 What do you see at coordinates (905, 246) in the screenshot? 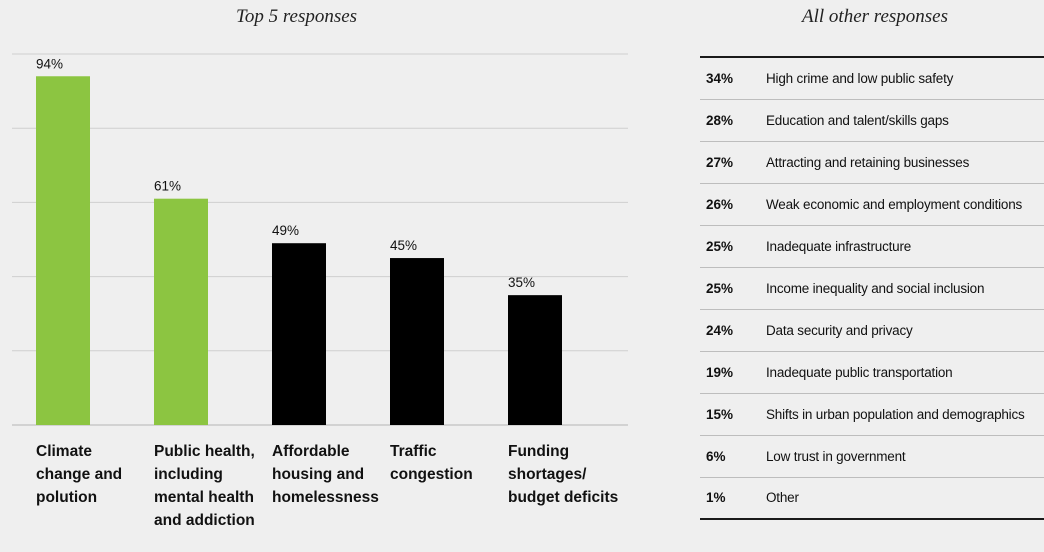
I see `response-label: Inadequate infrastructure` at bounding box center [905, 246].